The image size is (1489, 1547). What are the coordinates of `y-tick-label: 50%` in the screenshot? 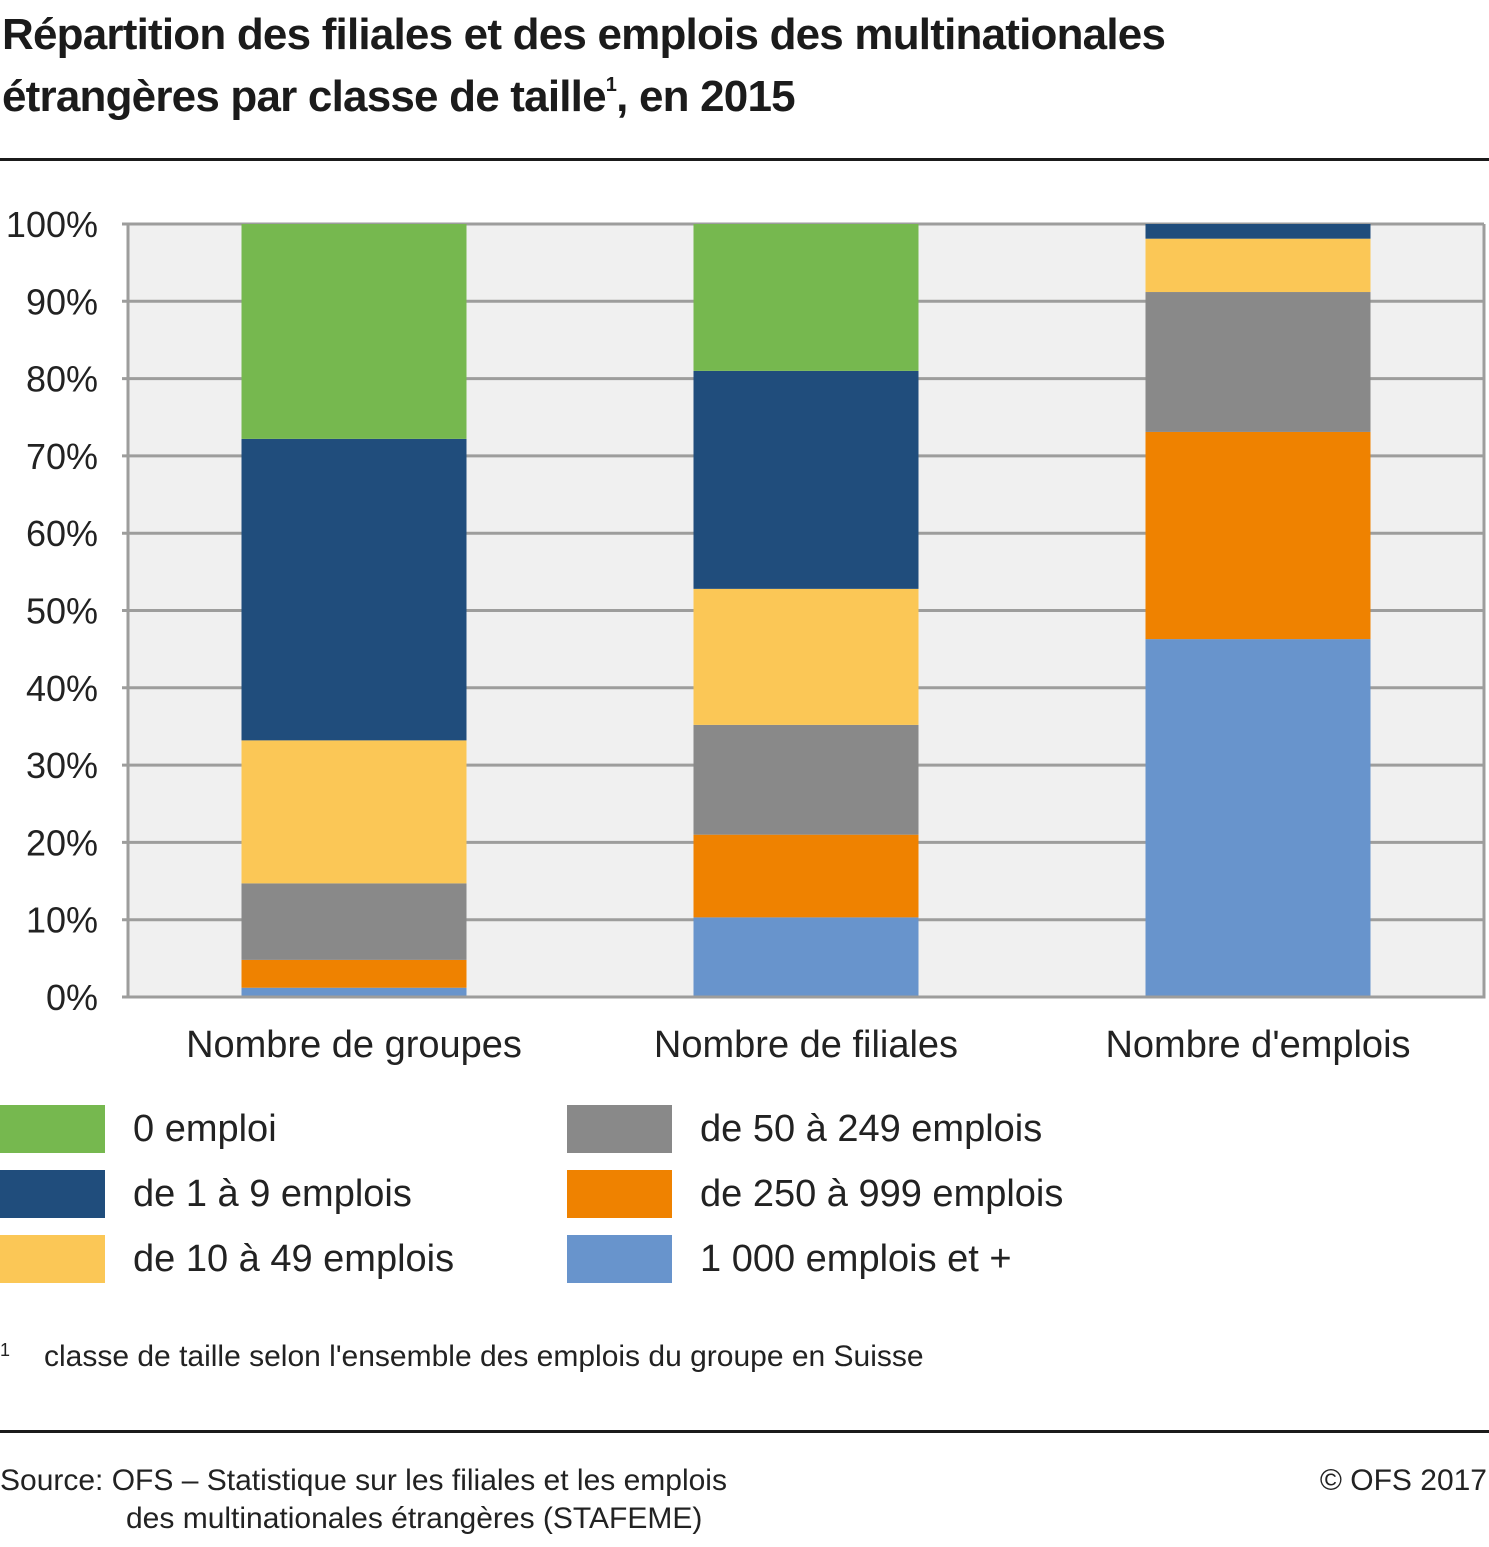 It's located at (62, 611).